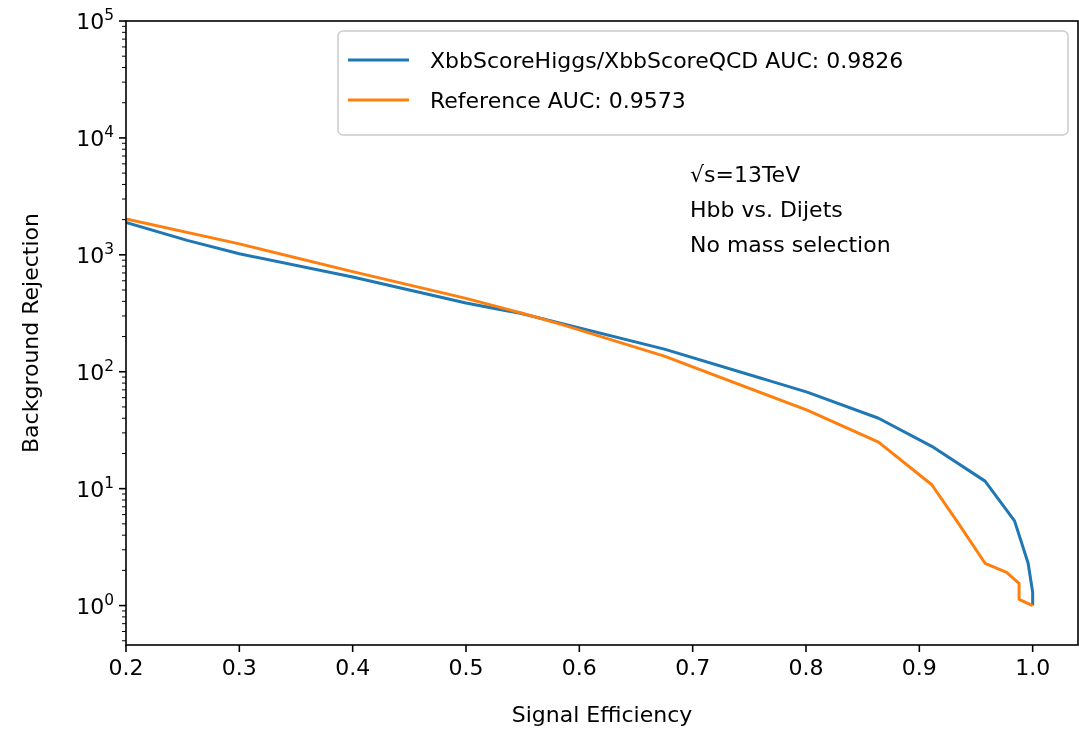 The image size is (1079, 734). I want to click on annotation: Hbb vs. Dijets, so click(766, 209).